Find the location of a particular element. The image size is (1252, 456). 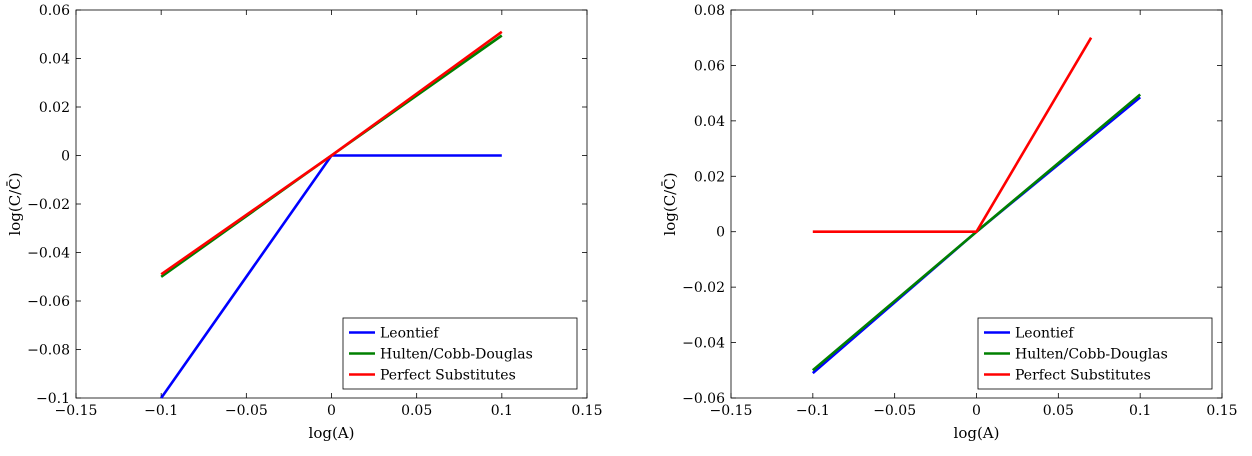

y-tick-label: 0.08 is located at coordinates (709, 11).